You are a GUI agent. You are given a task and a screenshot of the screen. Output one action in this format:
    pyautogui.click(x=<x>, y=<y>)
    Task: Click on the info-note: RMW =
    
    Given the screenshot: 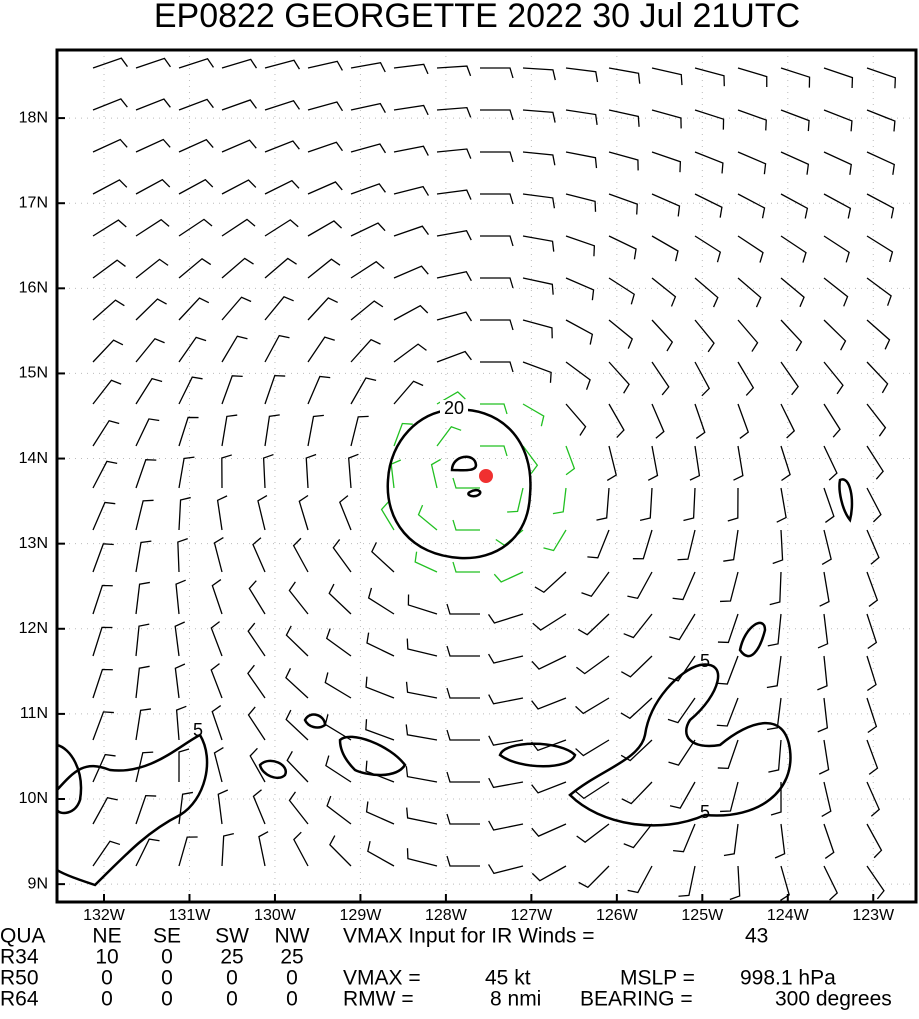 What is the action you would take?
    pyautogui.click(x=378, y=999)
    